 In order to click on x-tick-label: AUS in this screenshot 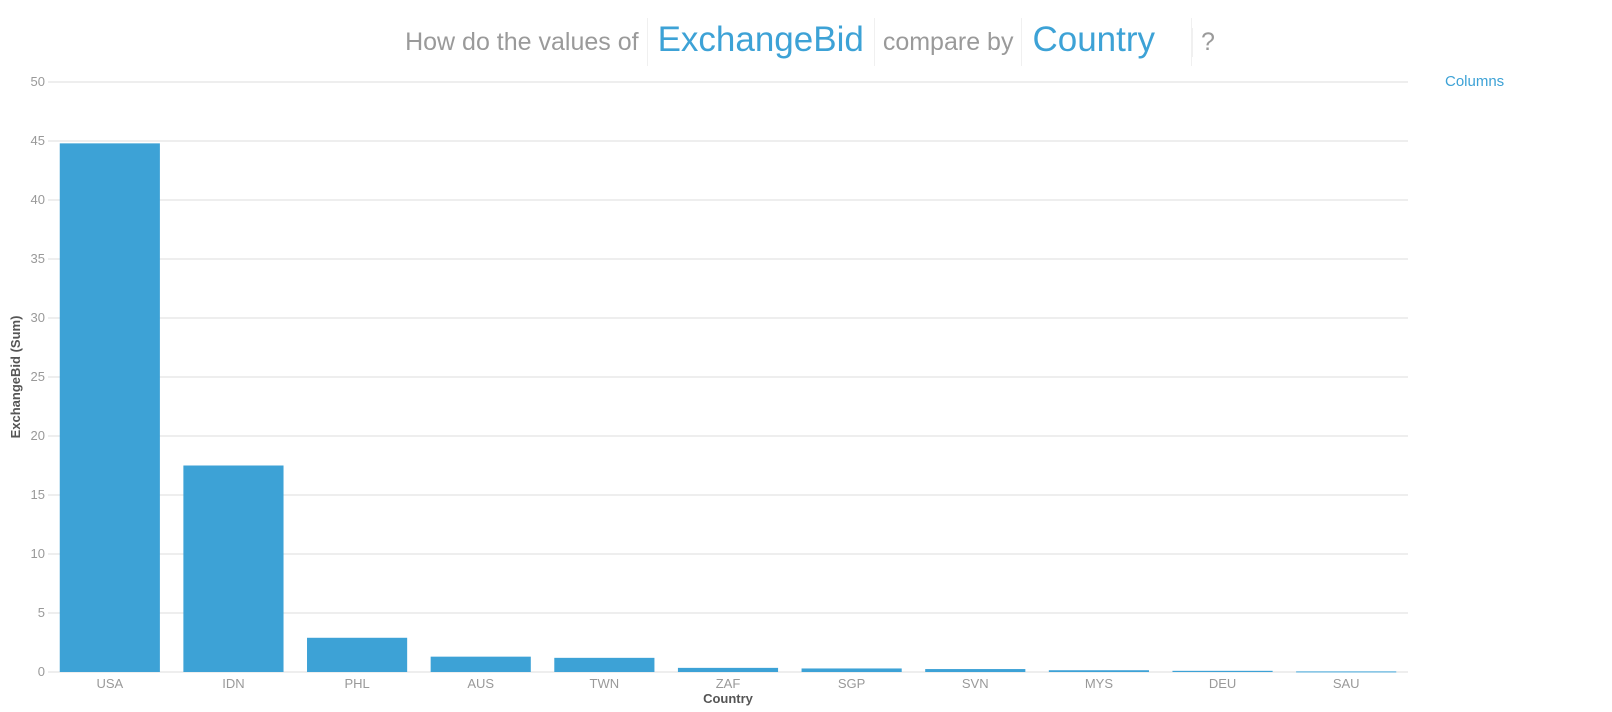, I will do `click(480, 683)`.